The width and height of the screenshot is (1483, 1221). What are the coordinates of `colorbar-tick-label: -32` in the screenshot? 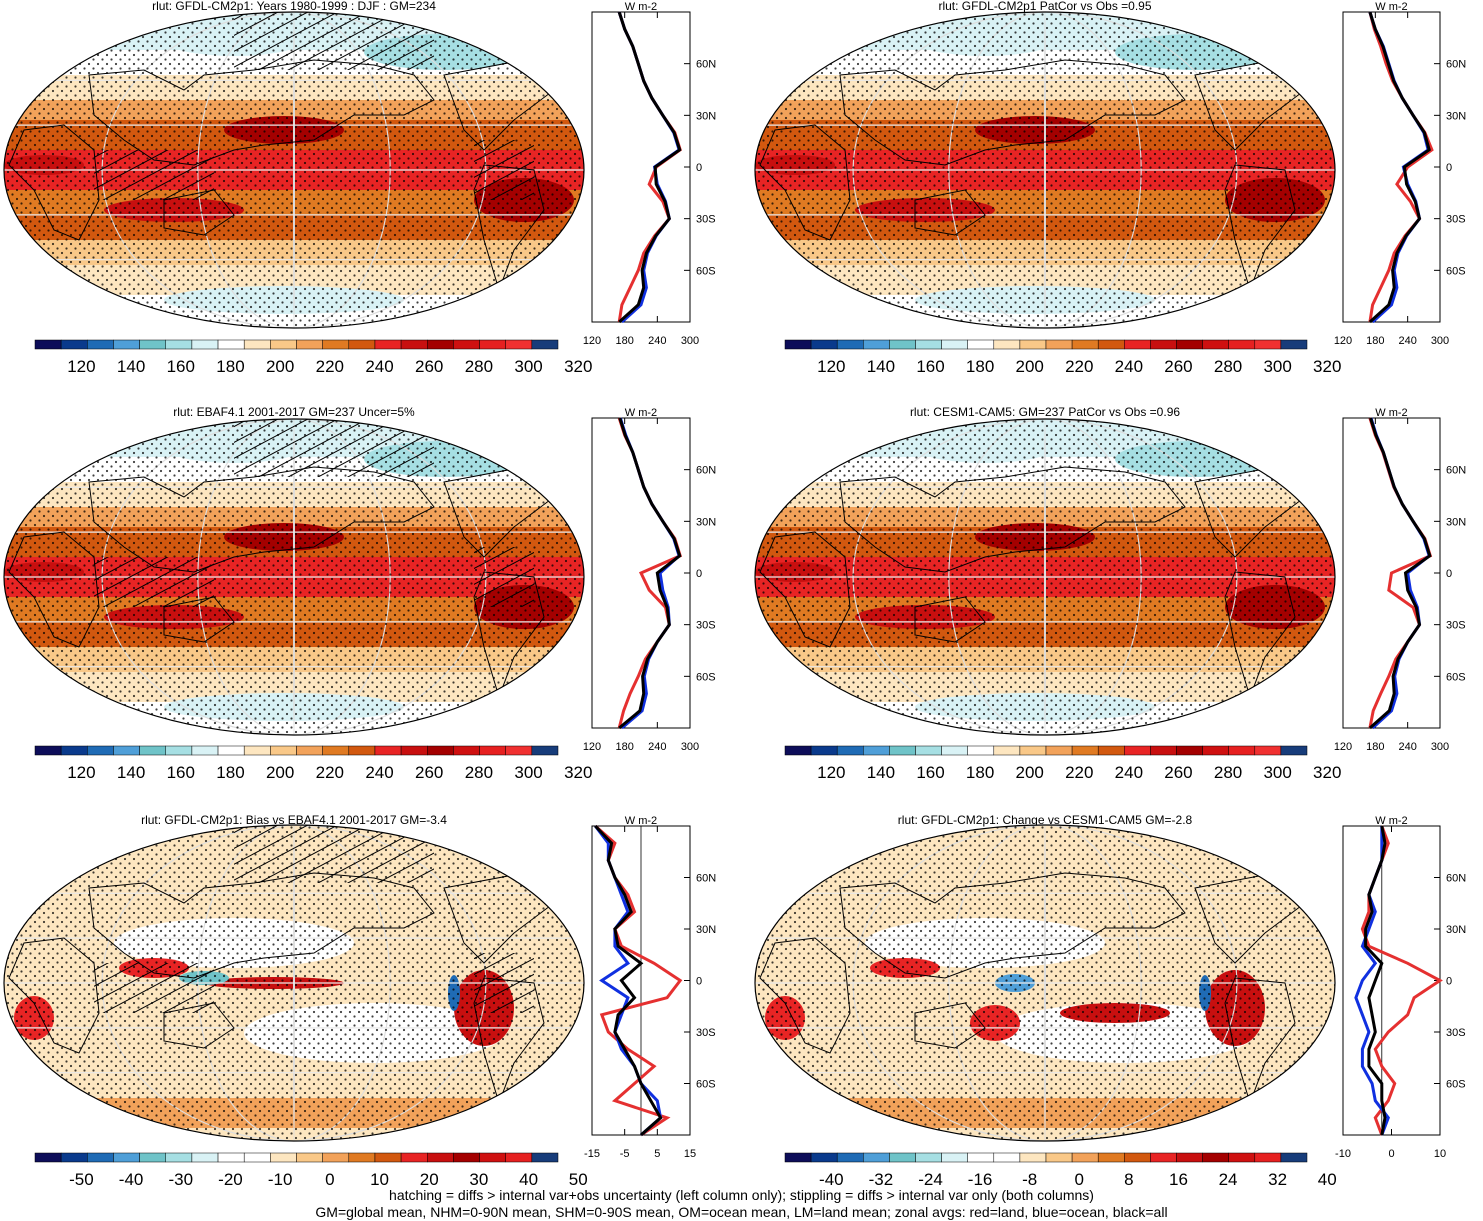 It's located at (881, 1179).